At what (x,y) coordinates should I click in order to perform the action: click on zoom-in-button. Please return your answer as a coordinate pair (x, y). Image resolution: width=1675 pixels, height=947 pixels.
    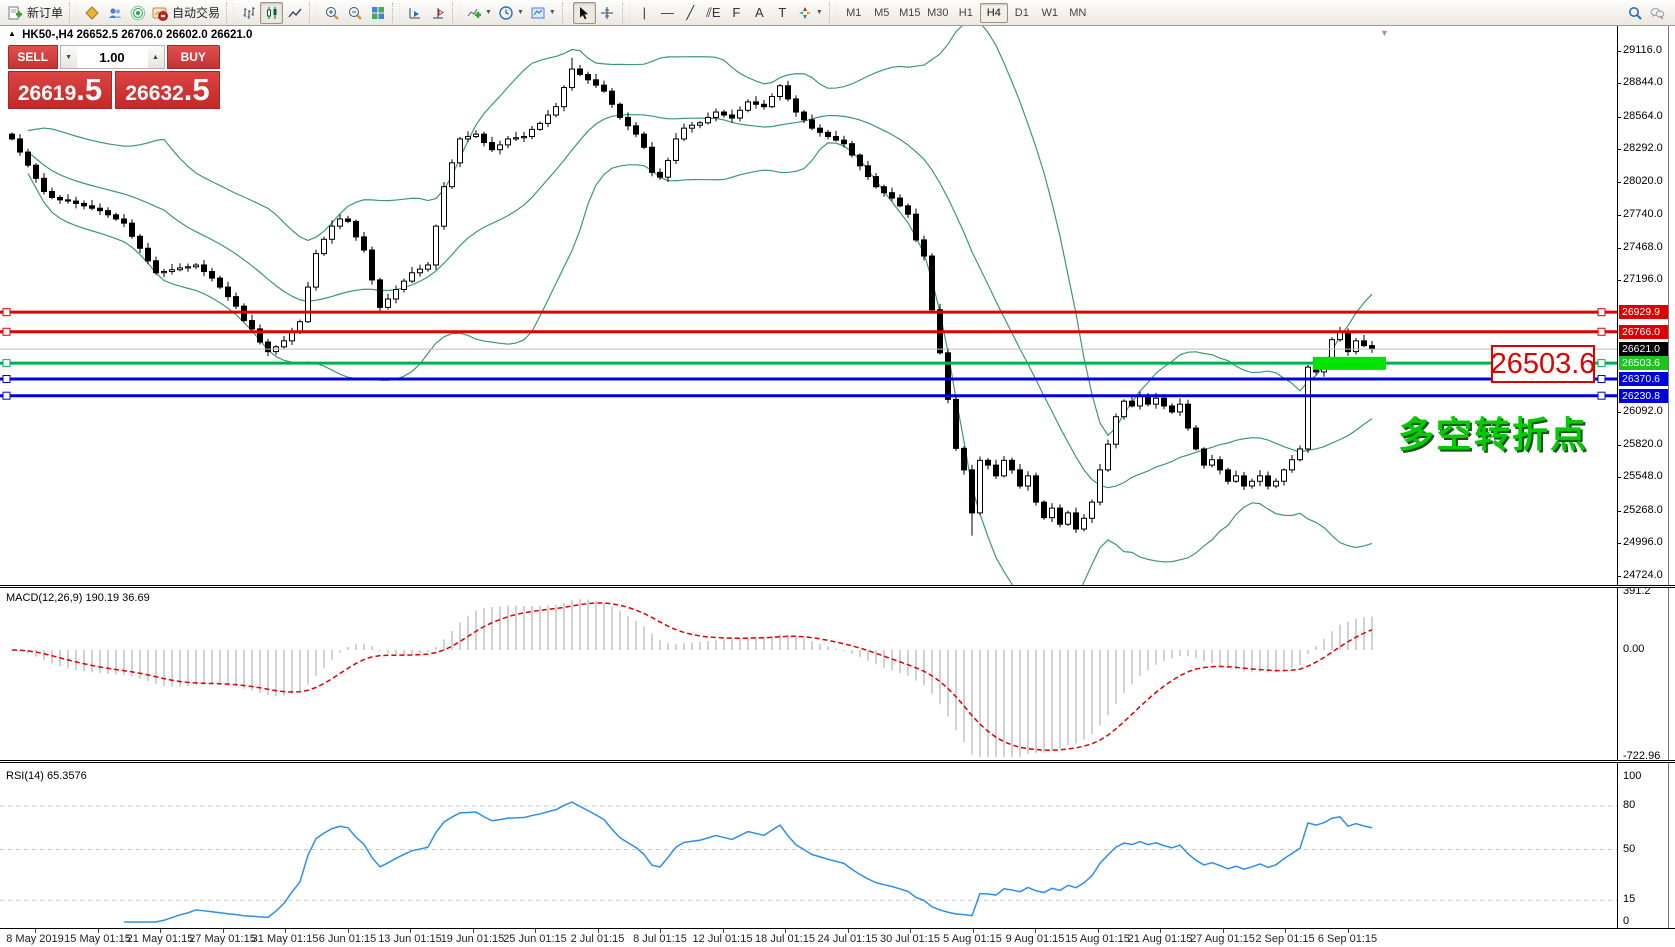
    Looking at the image, I should click on (331, 13).